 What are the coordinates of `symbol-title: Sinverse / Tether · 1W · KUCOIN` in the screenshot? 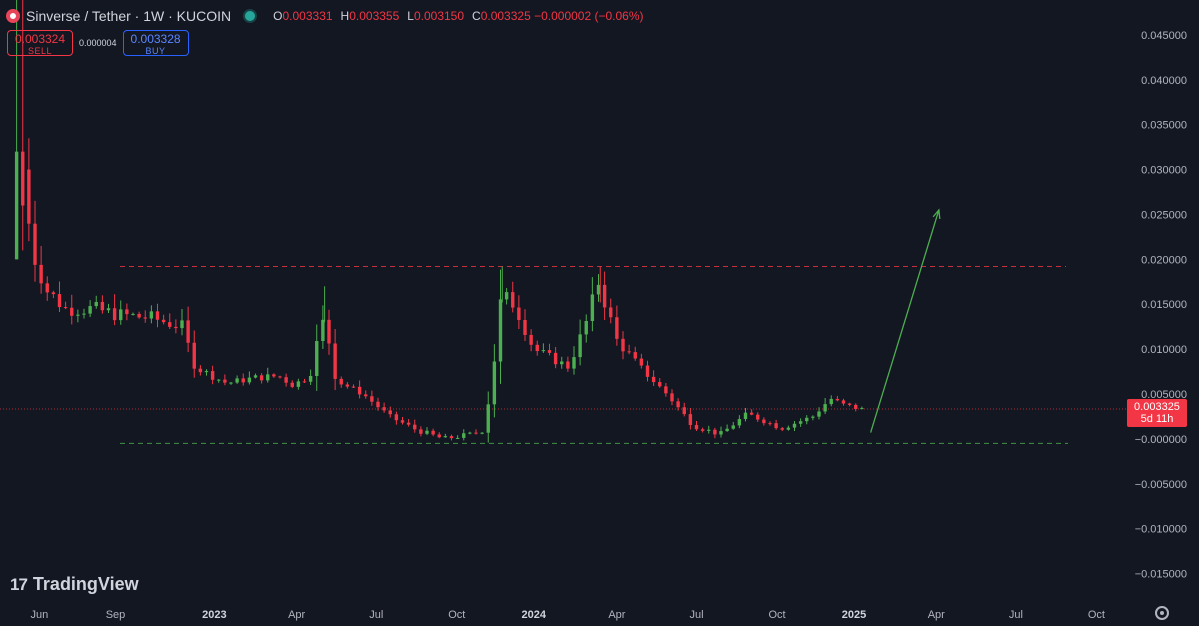 It's located at (129, 16).